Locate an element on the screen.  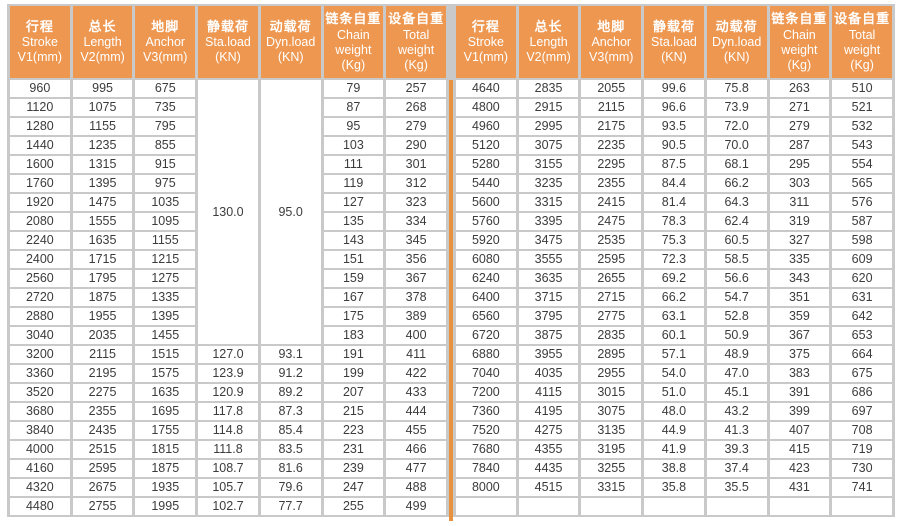
table-cell: 686 is located at coordinates (862, 392).